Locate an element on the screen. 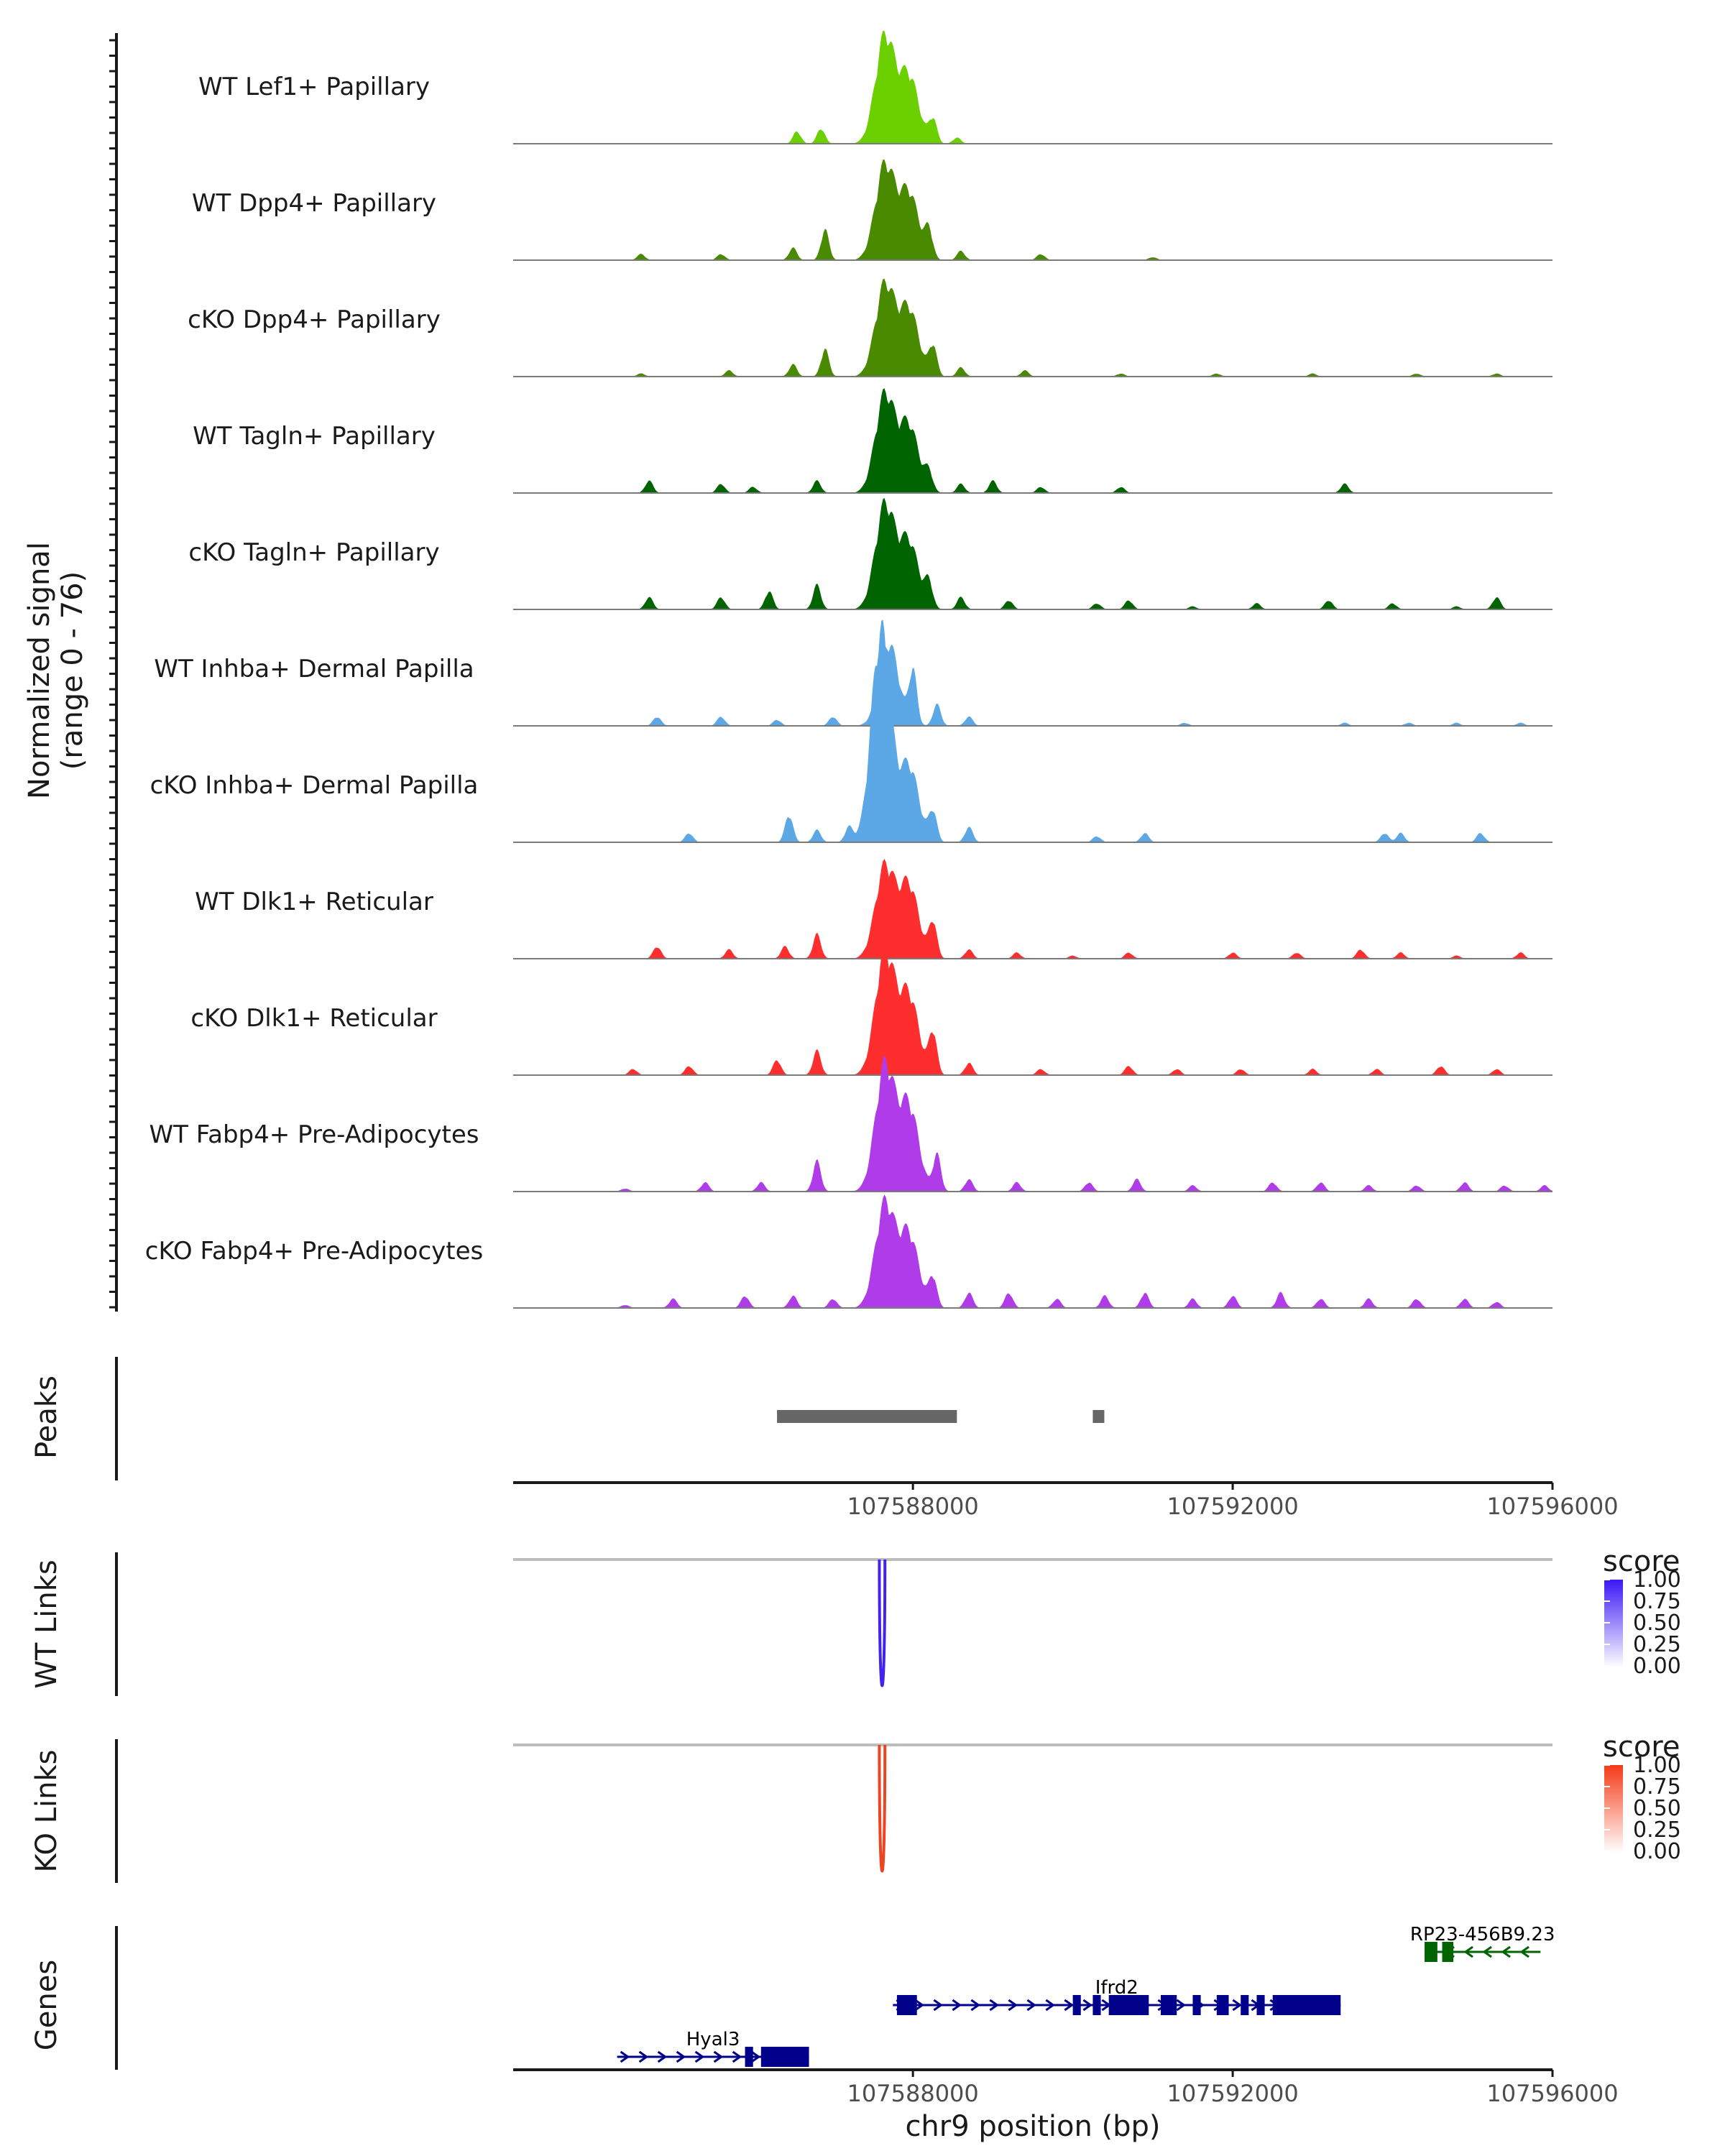 This screenshot has height=2156, width=1725. track-label: WT Dlk1+ Reticular is located at coordinates (314, 902).